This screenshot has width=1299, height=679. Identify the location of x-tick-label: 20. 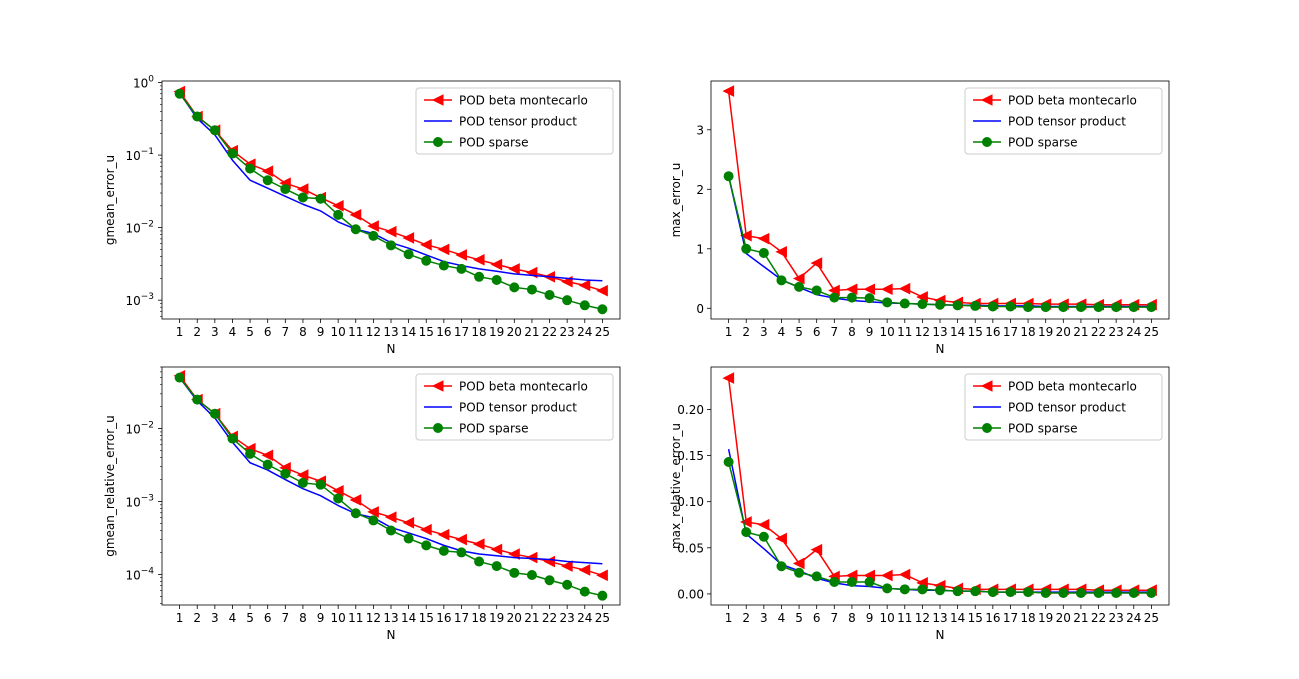
(1063, 618).